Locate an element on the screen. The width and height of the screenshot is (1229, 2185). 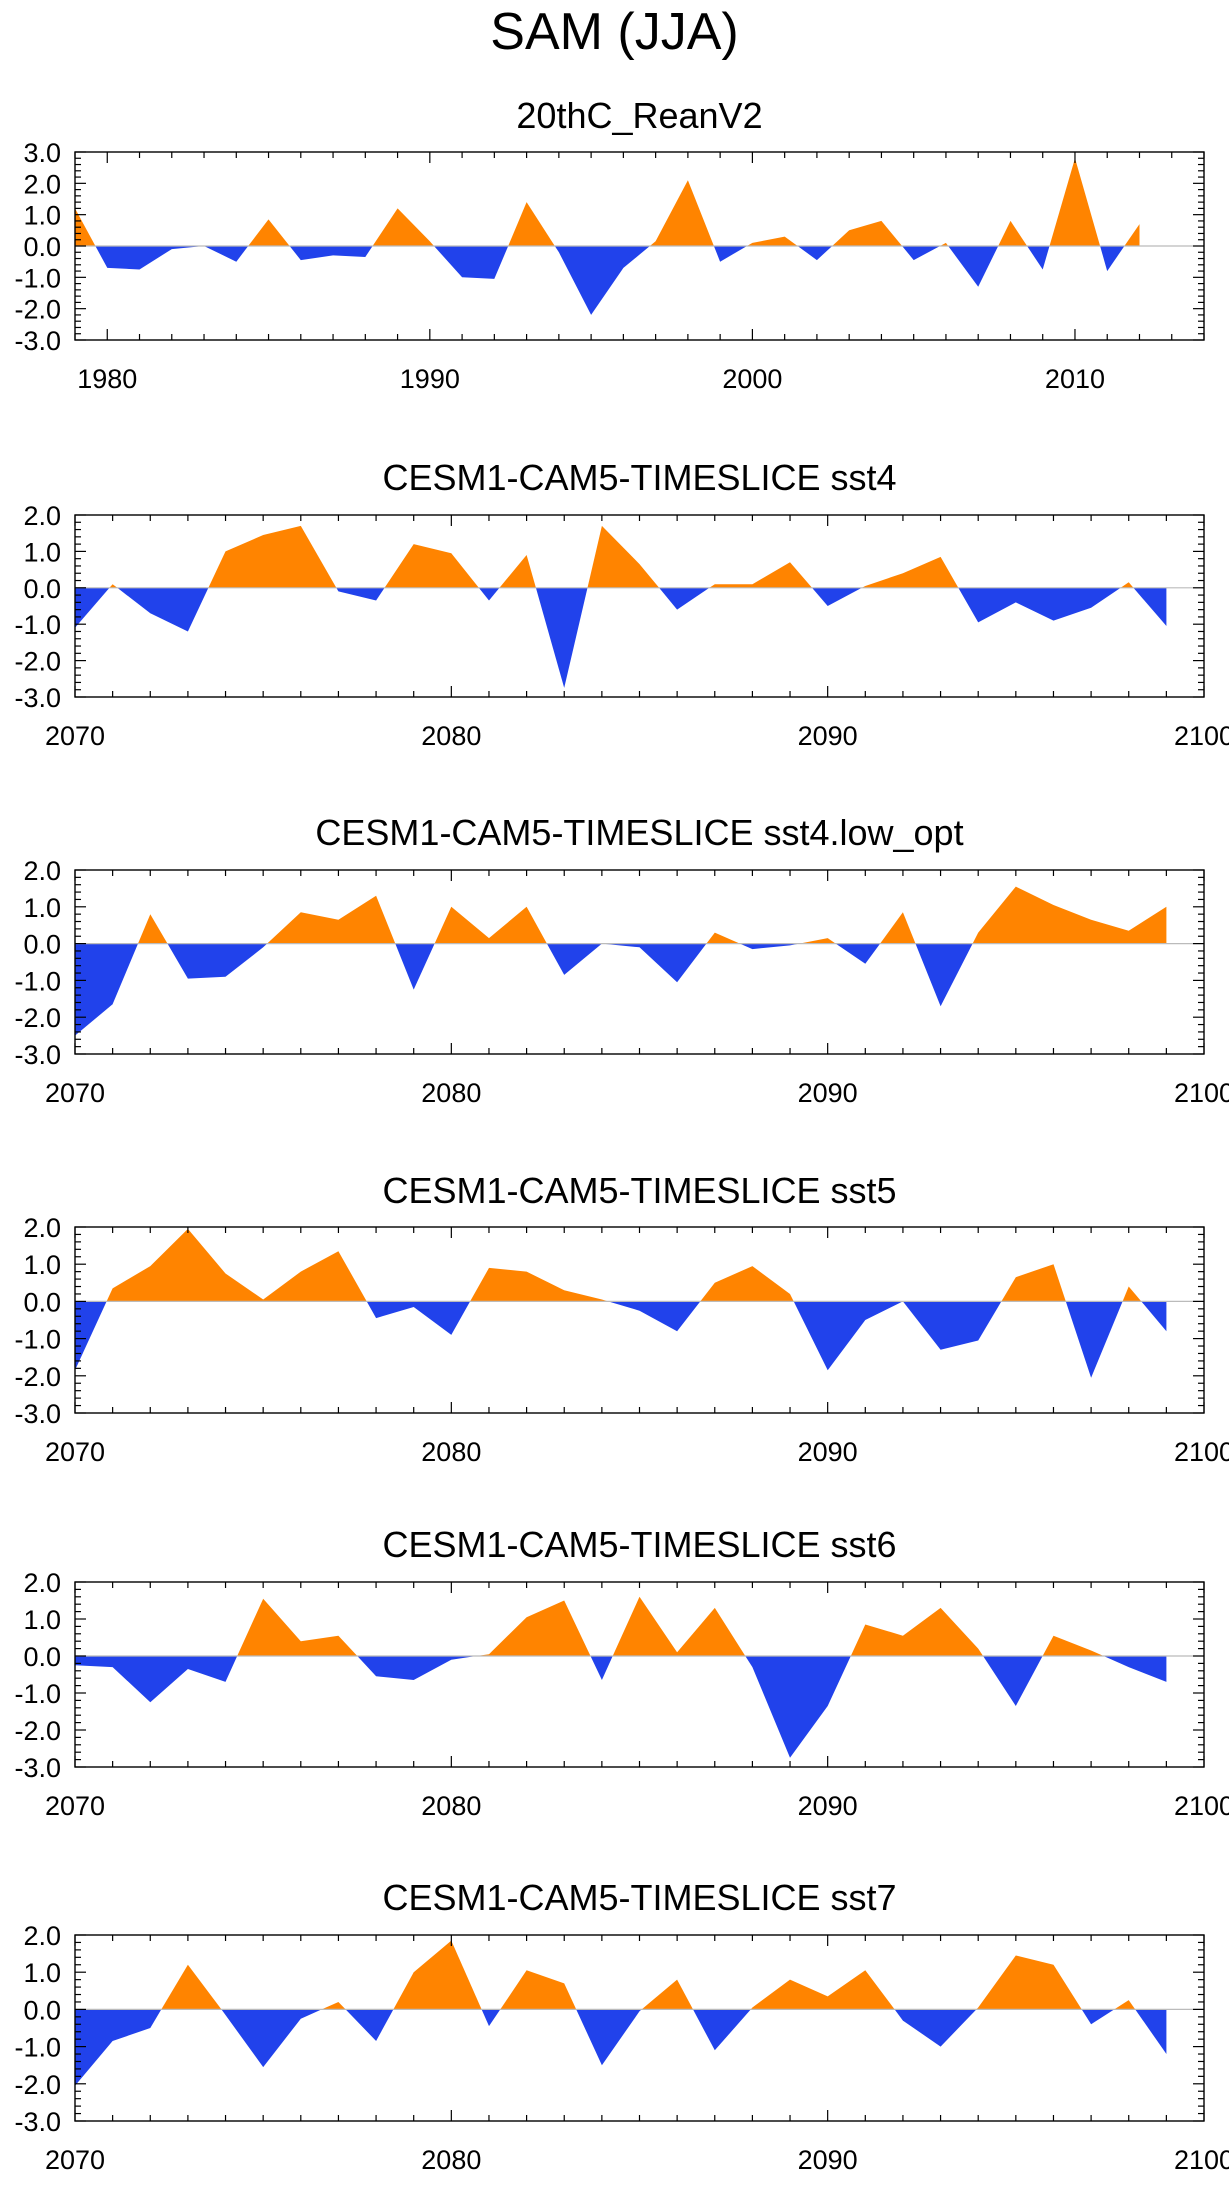
chart-title: CESM1-CAM5-TIMESLICE sst4 is located at coordinates (639, 477).